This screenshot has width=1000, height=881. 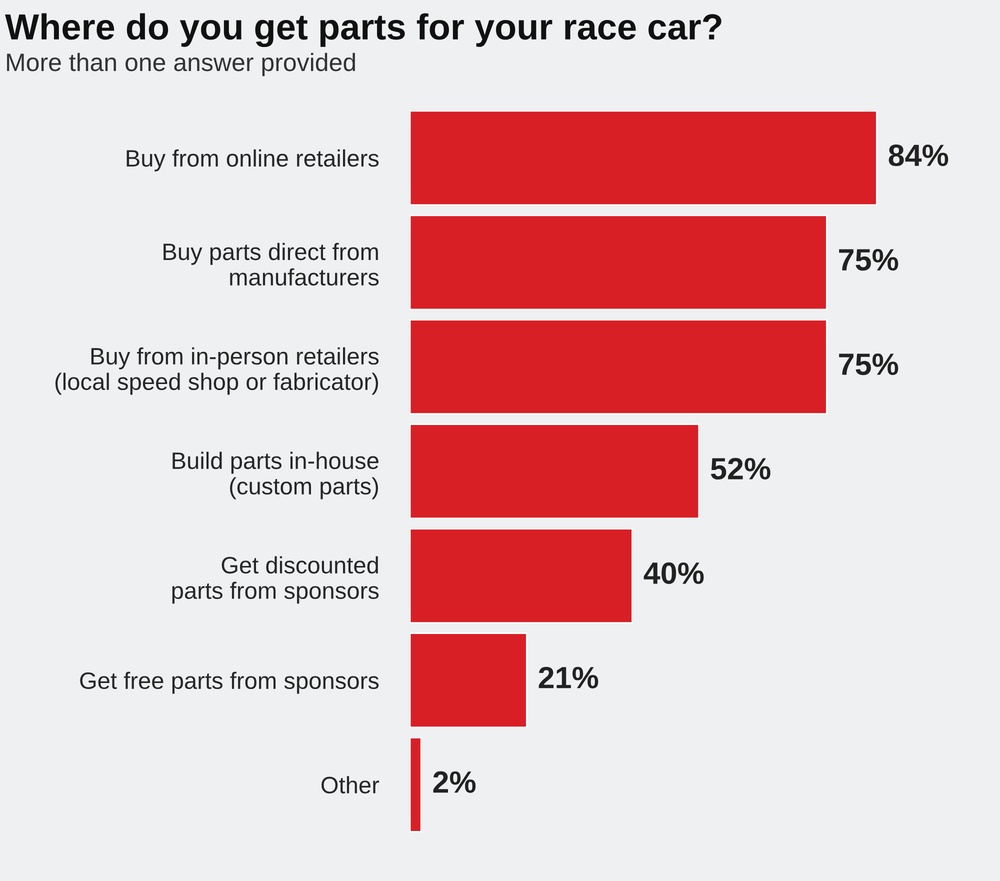 What do you see at coordinates (275, 580) in the screenshot?
I see `y-tick-label: Get discounted parts from sponsors` at bounding box center [275, 580].